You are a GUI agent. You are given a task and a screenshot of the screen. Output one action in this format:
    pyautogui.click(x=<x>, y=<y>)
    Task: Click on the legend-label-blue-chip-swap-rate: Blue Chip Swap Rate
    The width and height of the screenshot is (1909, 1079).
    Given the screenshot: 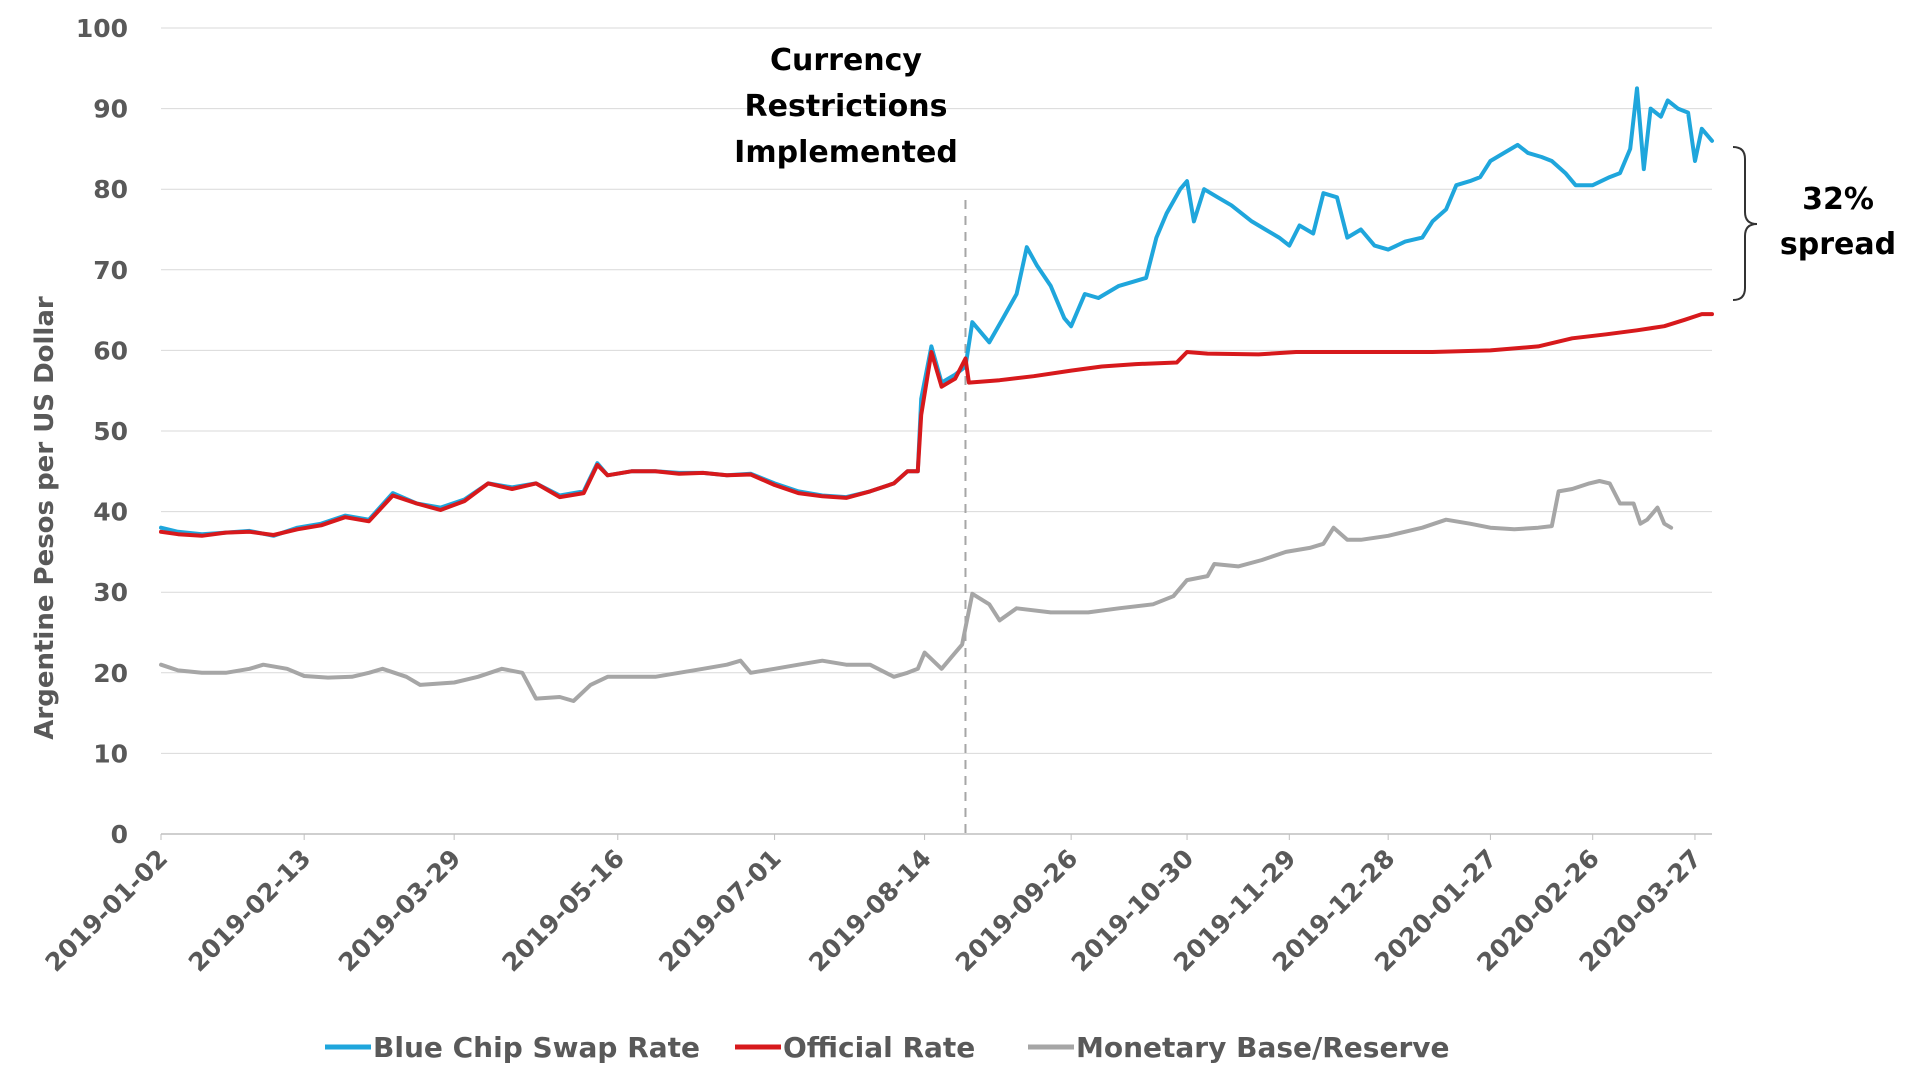 What is the action you would take?
    pyautogui.click(x=536, y=1047)
    